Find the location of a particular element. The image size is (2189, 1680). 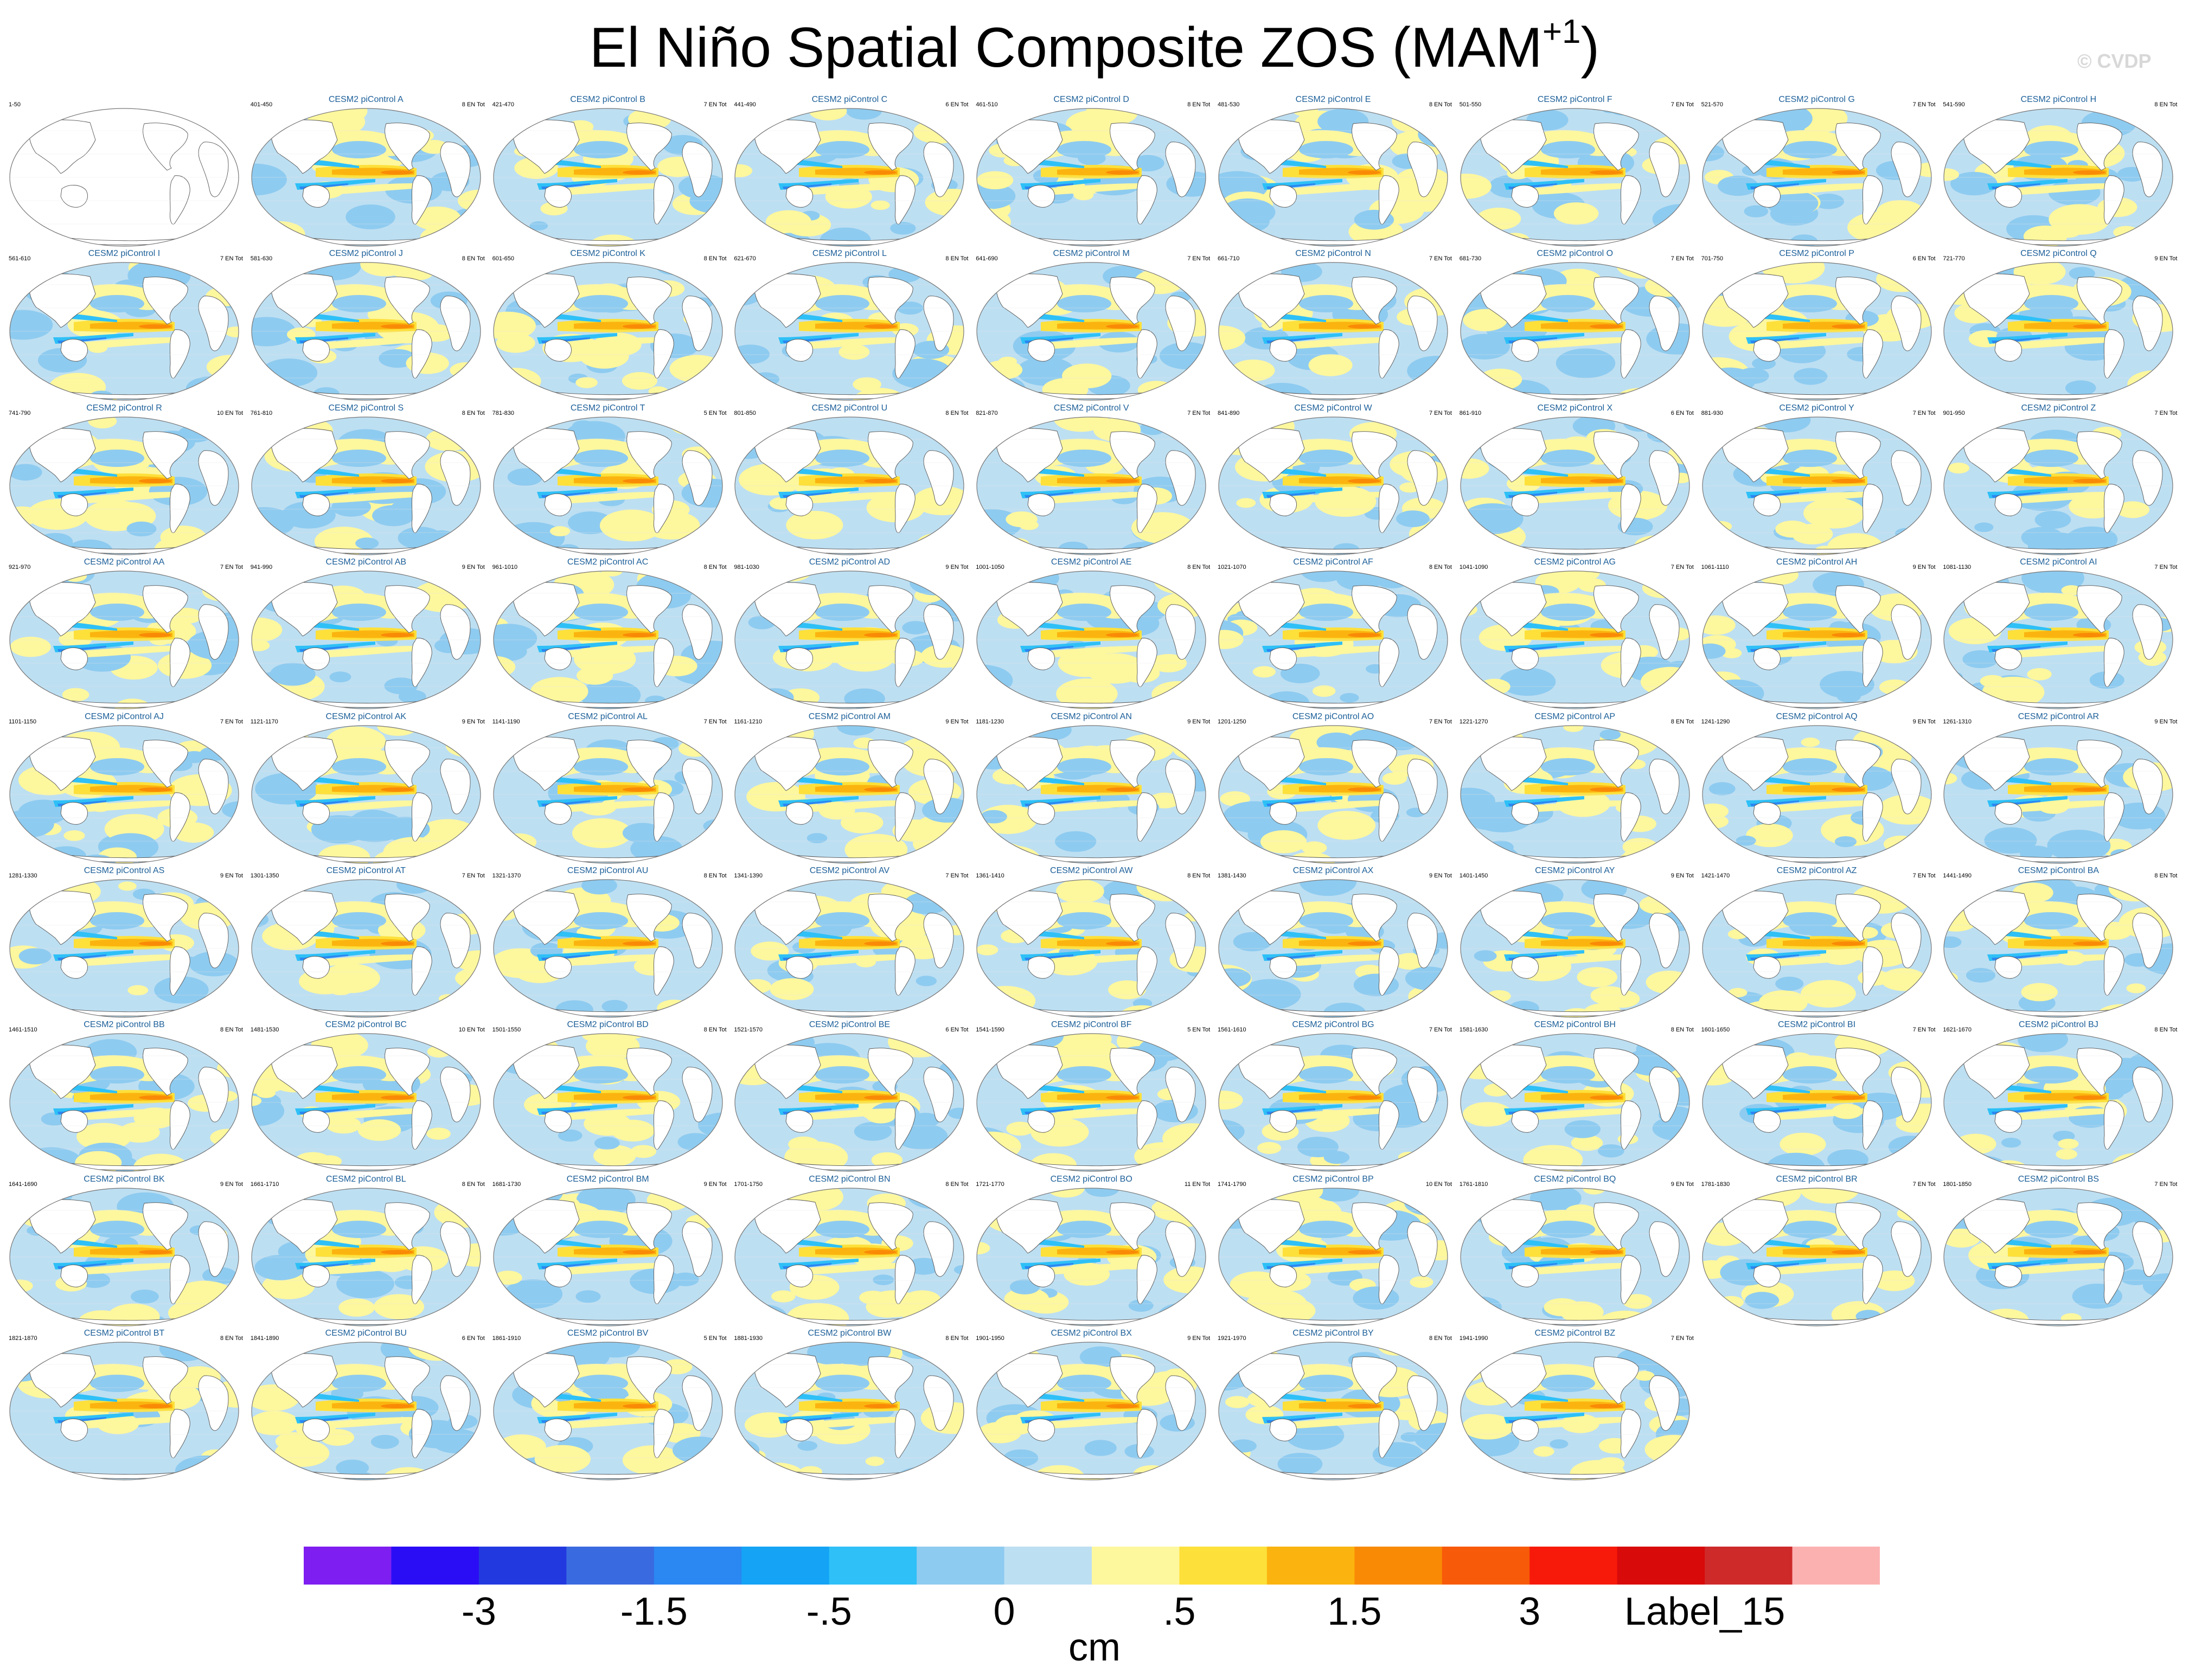

title-text: El Niño Spatial Composite ZOS (MAM is located at coordinates (1065, 47).